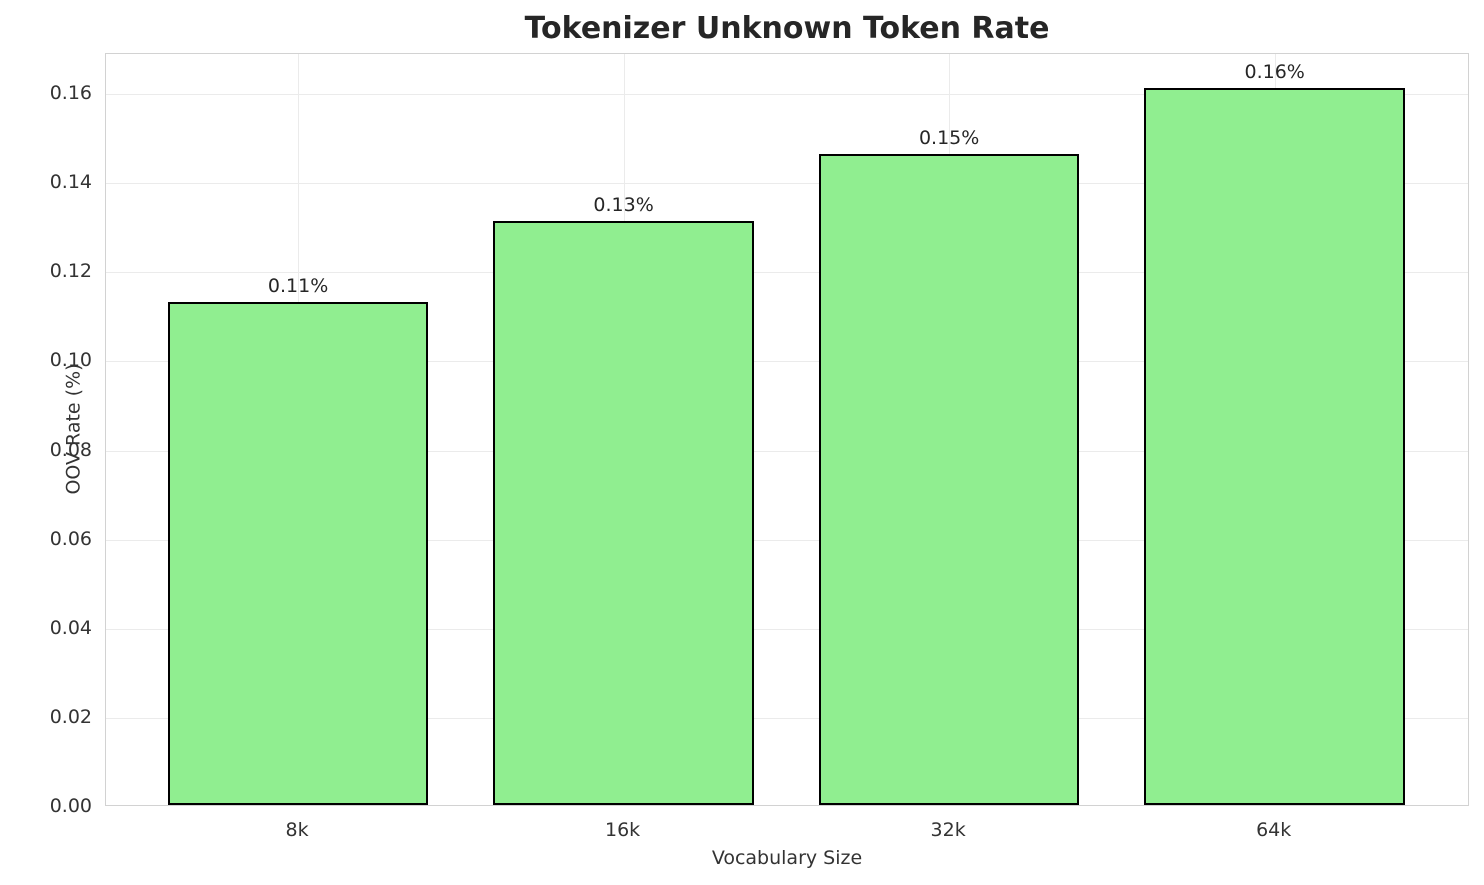 The width and height of the screenshot is (1484, 885). I want to click on y-tick-label: 0.10, so click(70, 360).